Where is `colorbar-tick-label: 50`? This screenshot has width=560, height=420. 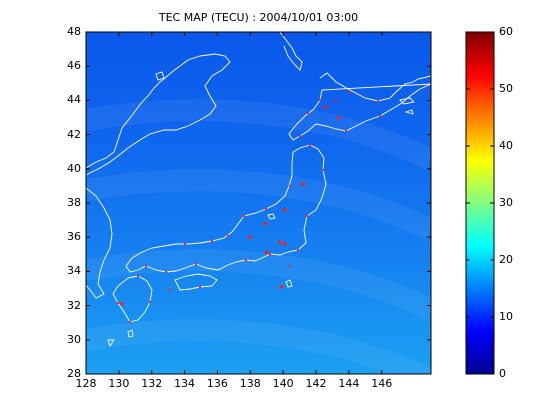 colorbar-tick-label: 50 is located at coordinates (506, 88).